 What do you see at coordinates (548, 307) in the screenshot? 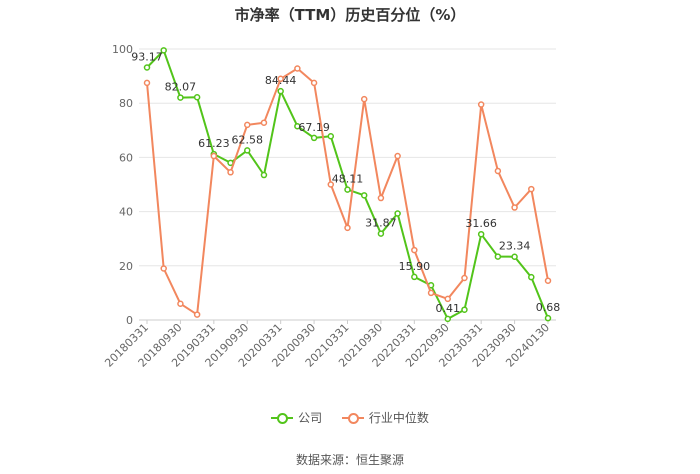
I see `data-label: 0.68` at bounding box center [548, 307].